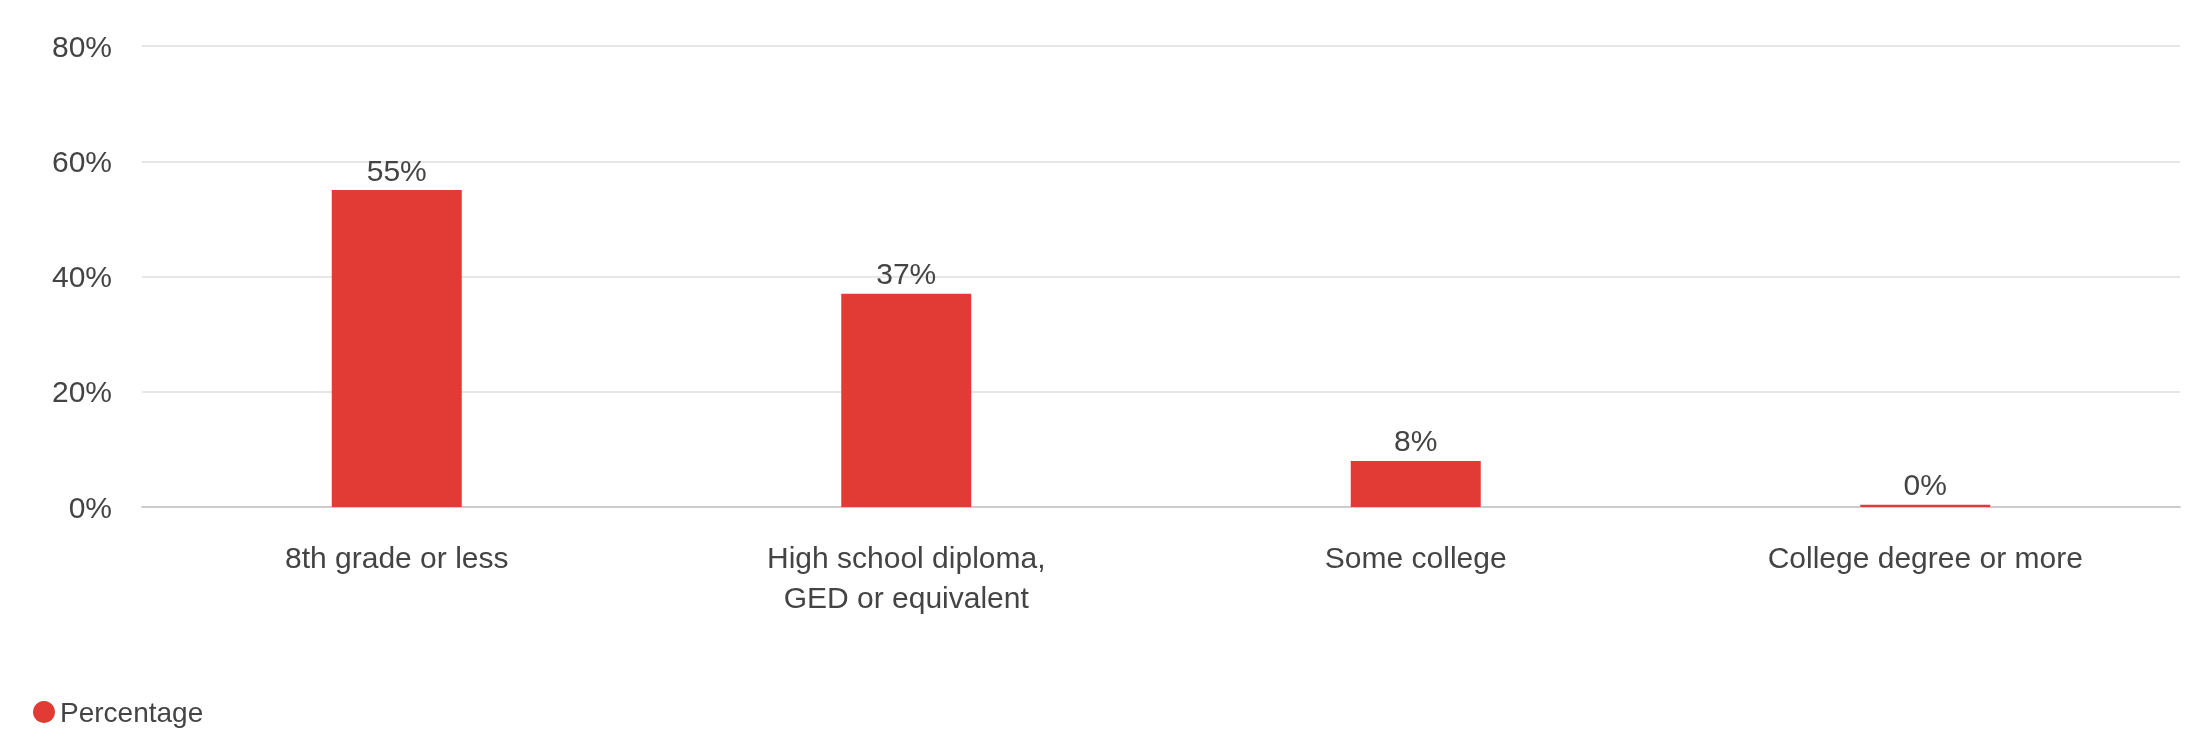 Image resolution: width=2208 pixels, height=741 pixels. I want to click on data-label: 37%, so click(906, 274).